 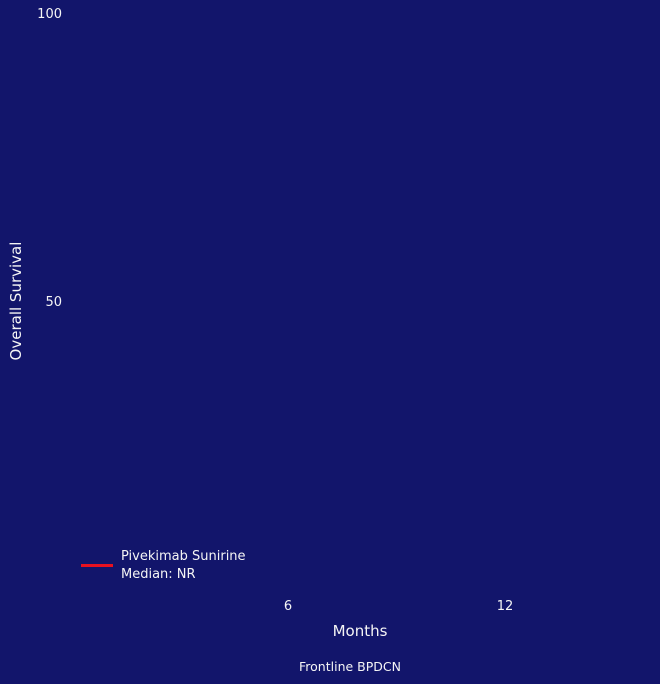 What do you see at coordinates (350, 666) in the screenshot?
I see `figure-caption: Frontline BPDCN` at bounding box center [350, 666].